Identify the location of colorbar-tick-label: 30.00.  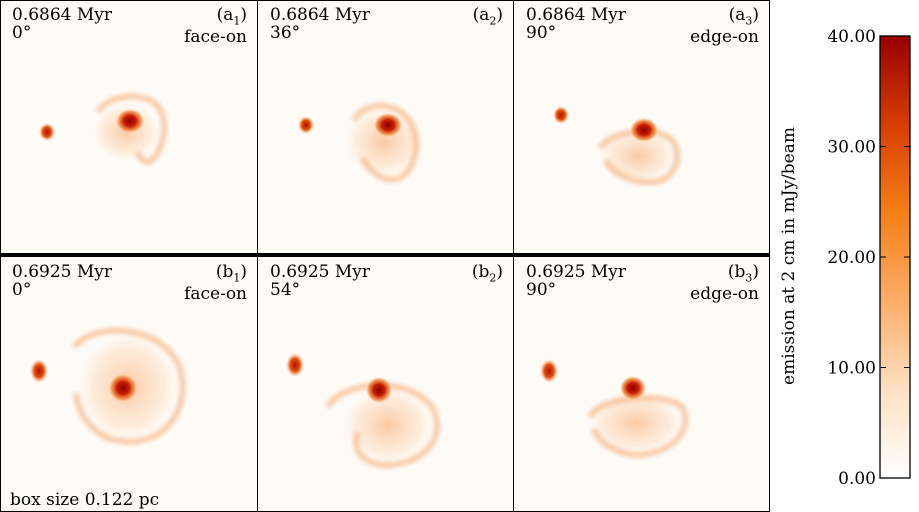
(851, 148).